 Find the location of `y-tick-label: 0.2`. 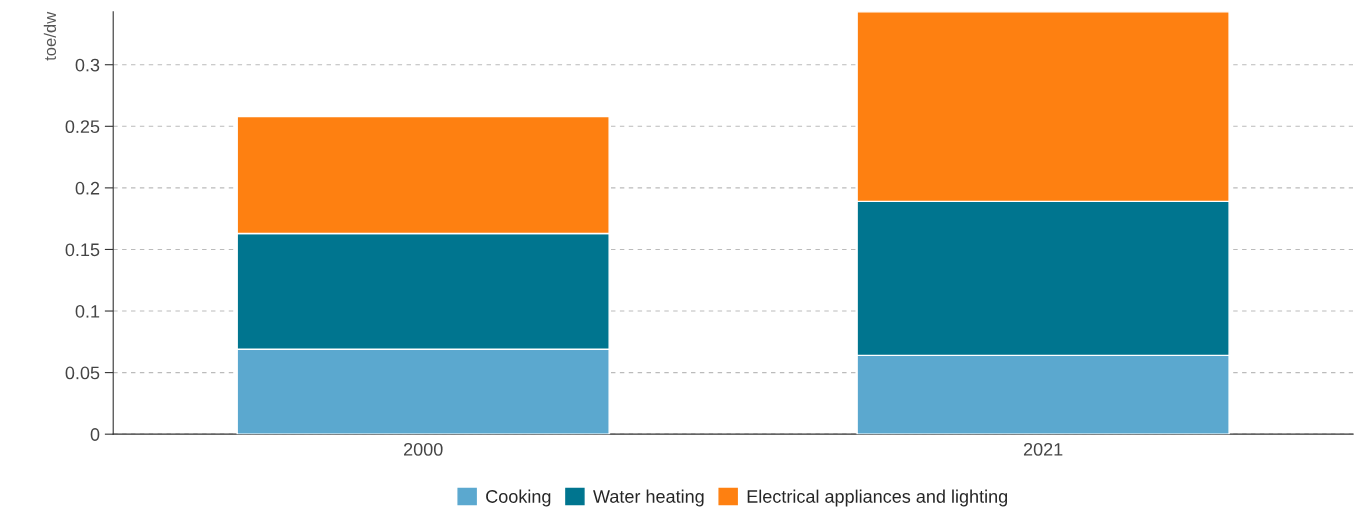

y-tick-label: 0.2 is located at coordinates (87, 188).